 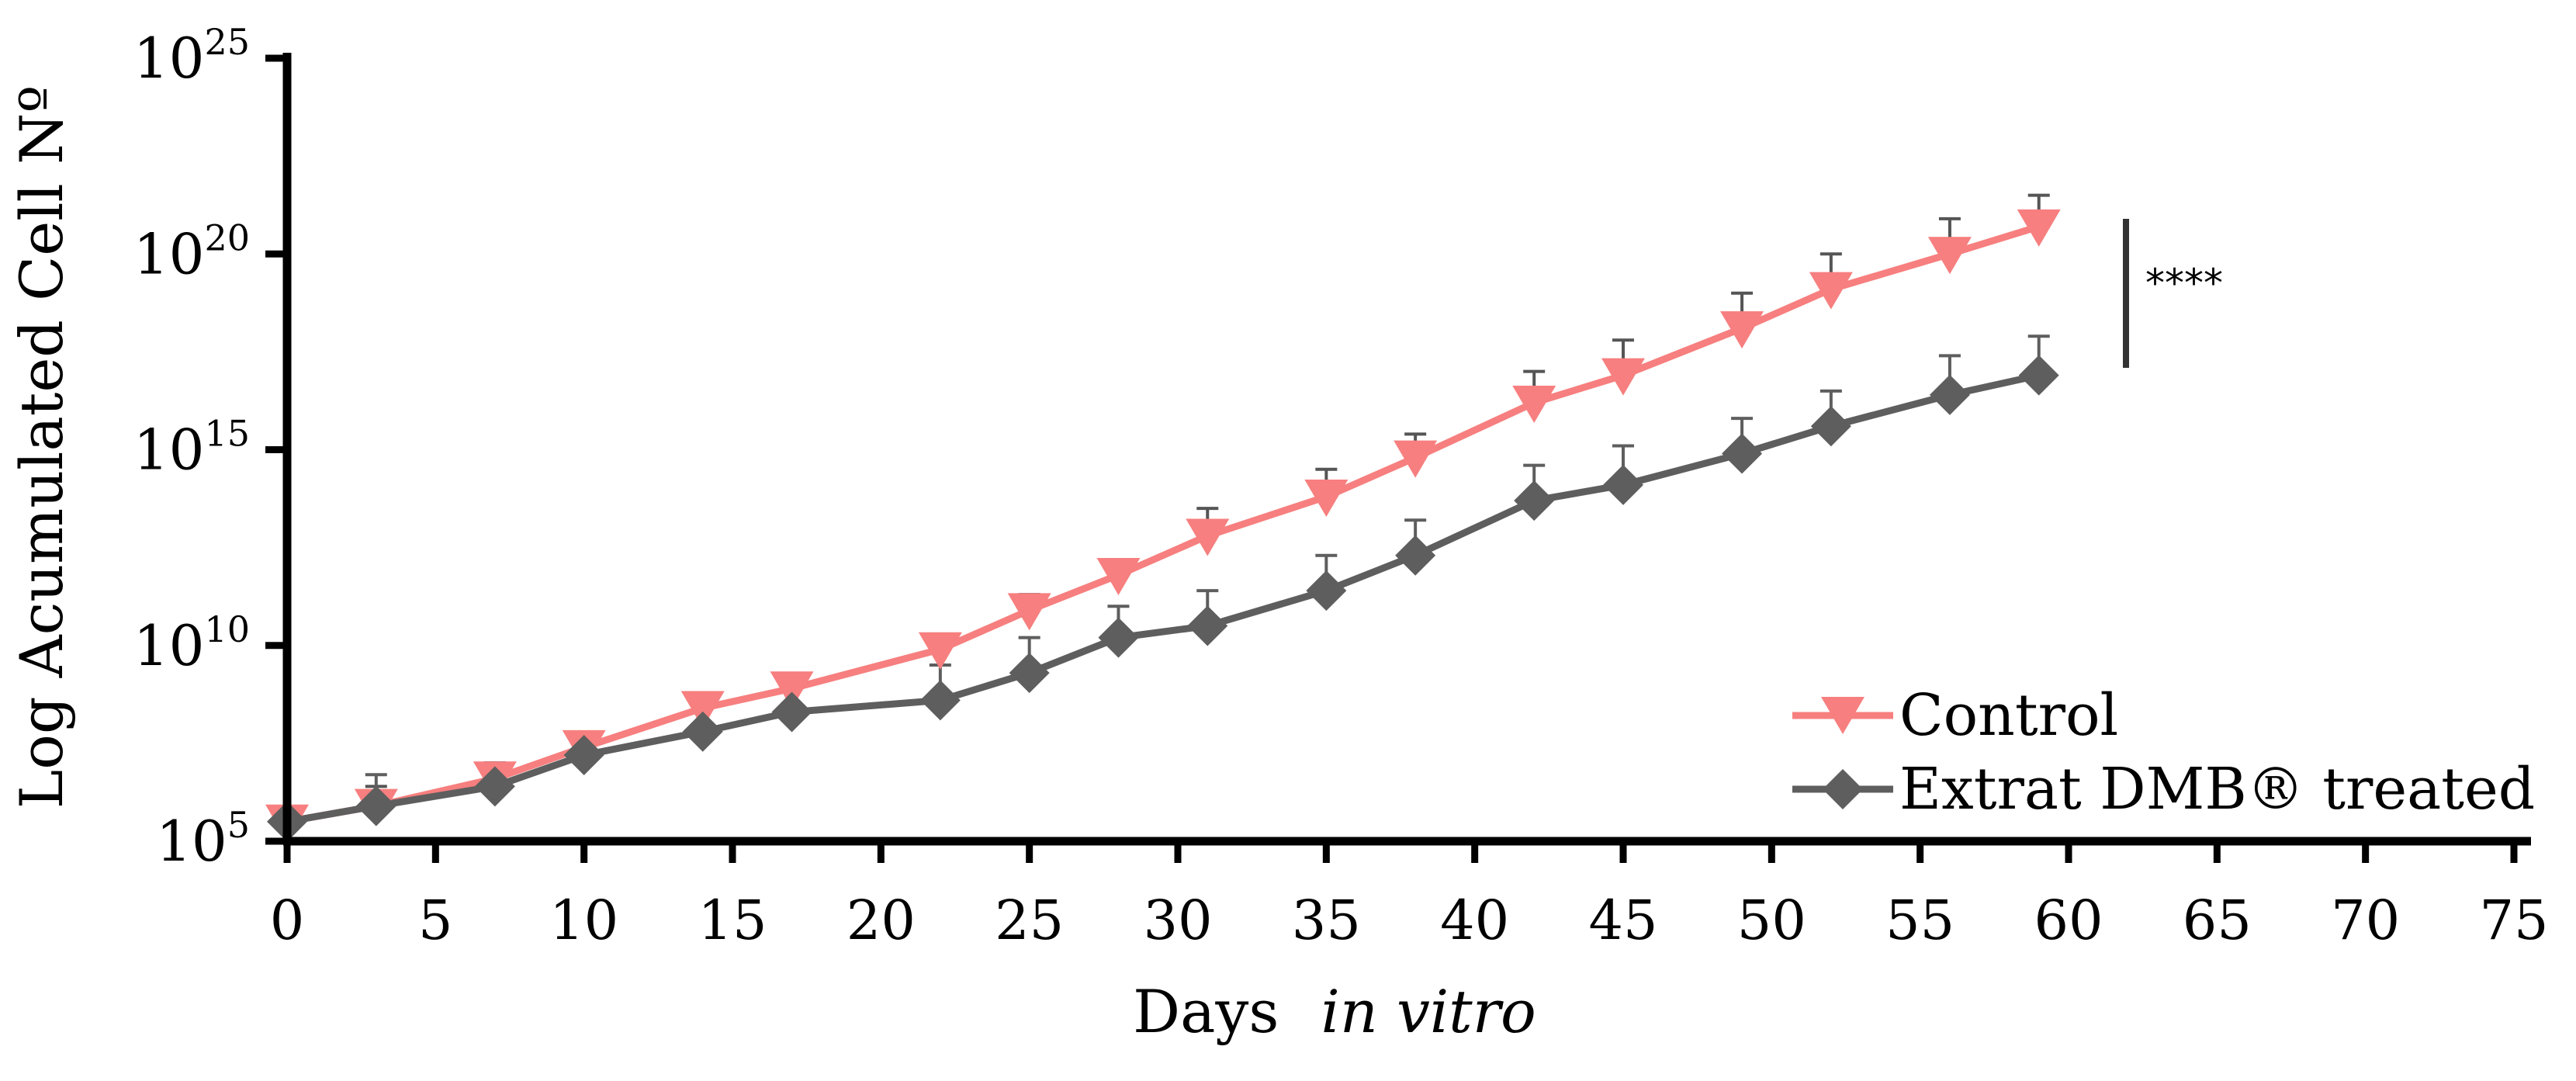 What do you see at coordinates (2163, 752) in the screenshot?
I see `legend: Control Extrat DMB® treated` at bounding box center [2163, 752].